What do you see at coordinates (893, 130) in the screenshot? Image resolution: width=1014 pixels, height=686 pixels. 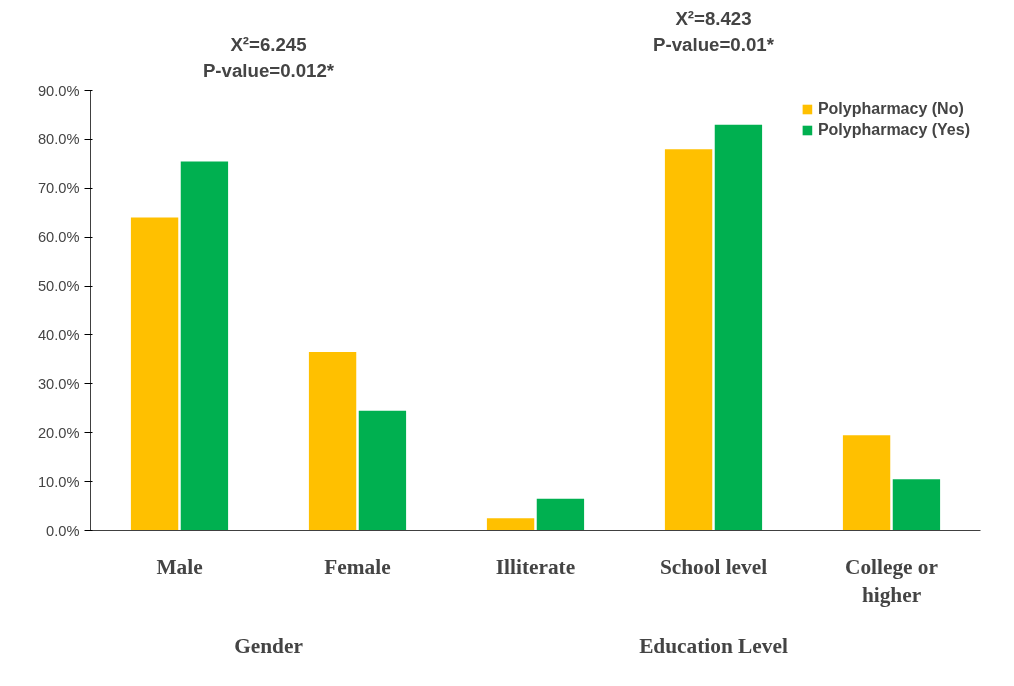 I see `legend-label: Polypharmacy (Yes)` at bounding box center [893, 130].